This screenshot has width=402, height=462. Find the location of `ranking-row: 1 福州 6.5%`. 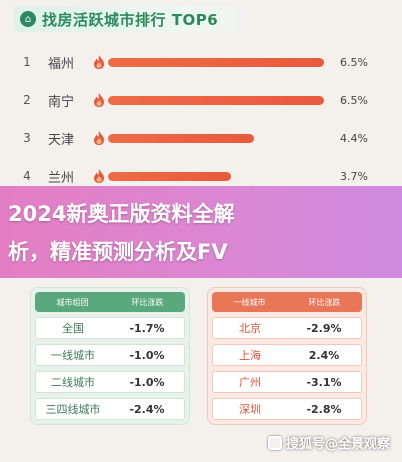

ranking-row: 1 福州 6.5% is located at coordinates (201, 62).